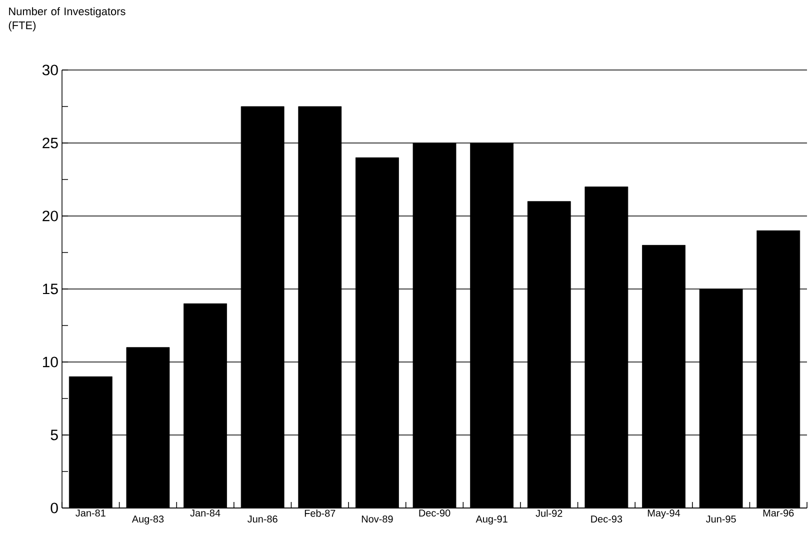 The width and height of the screenshot is (809, 556). Describe the element at coordinates (50, 216) in the screenshot. I see `y-tick-label: 20` at that location.